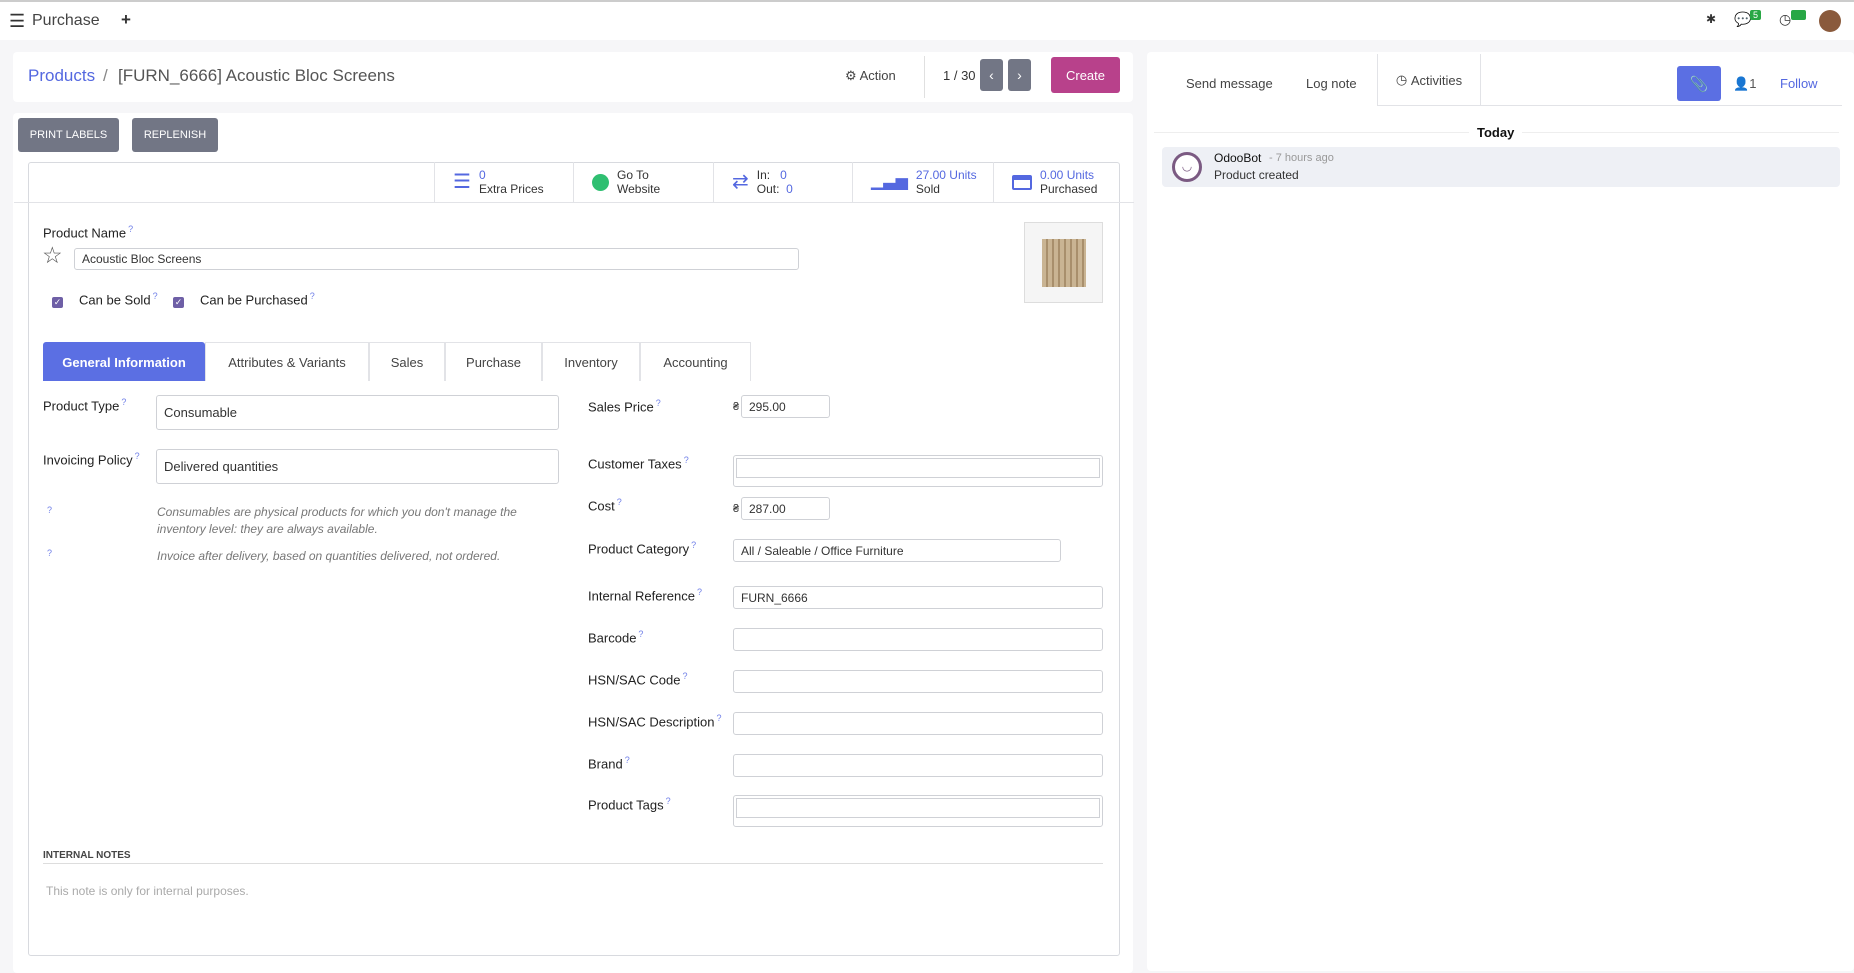 The width and height of the screenshot is (1854, 973). I want to click on hsn-code-input, so click(918, 681).